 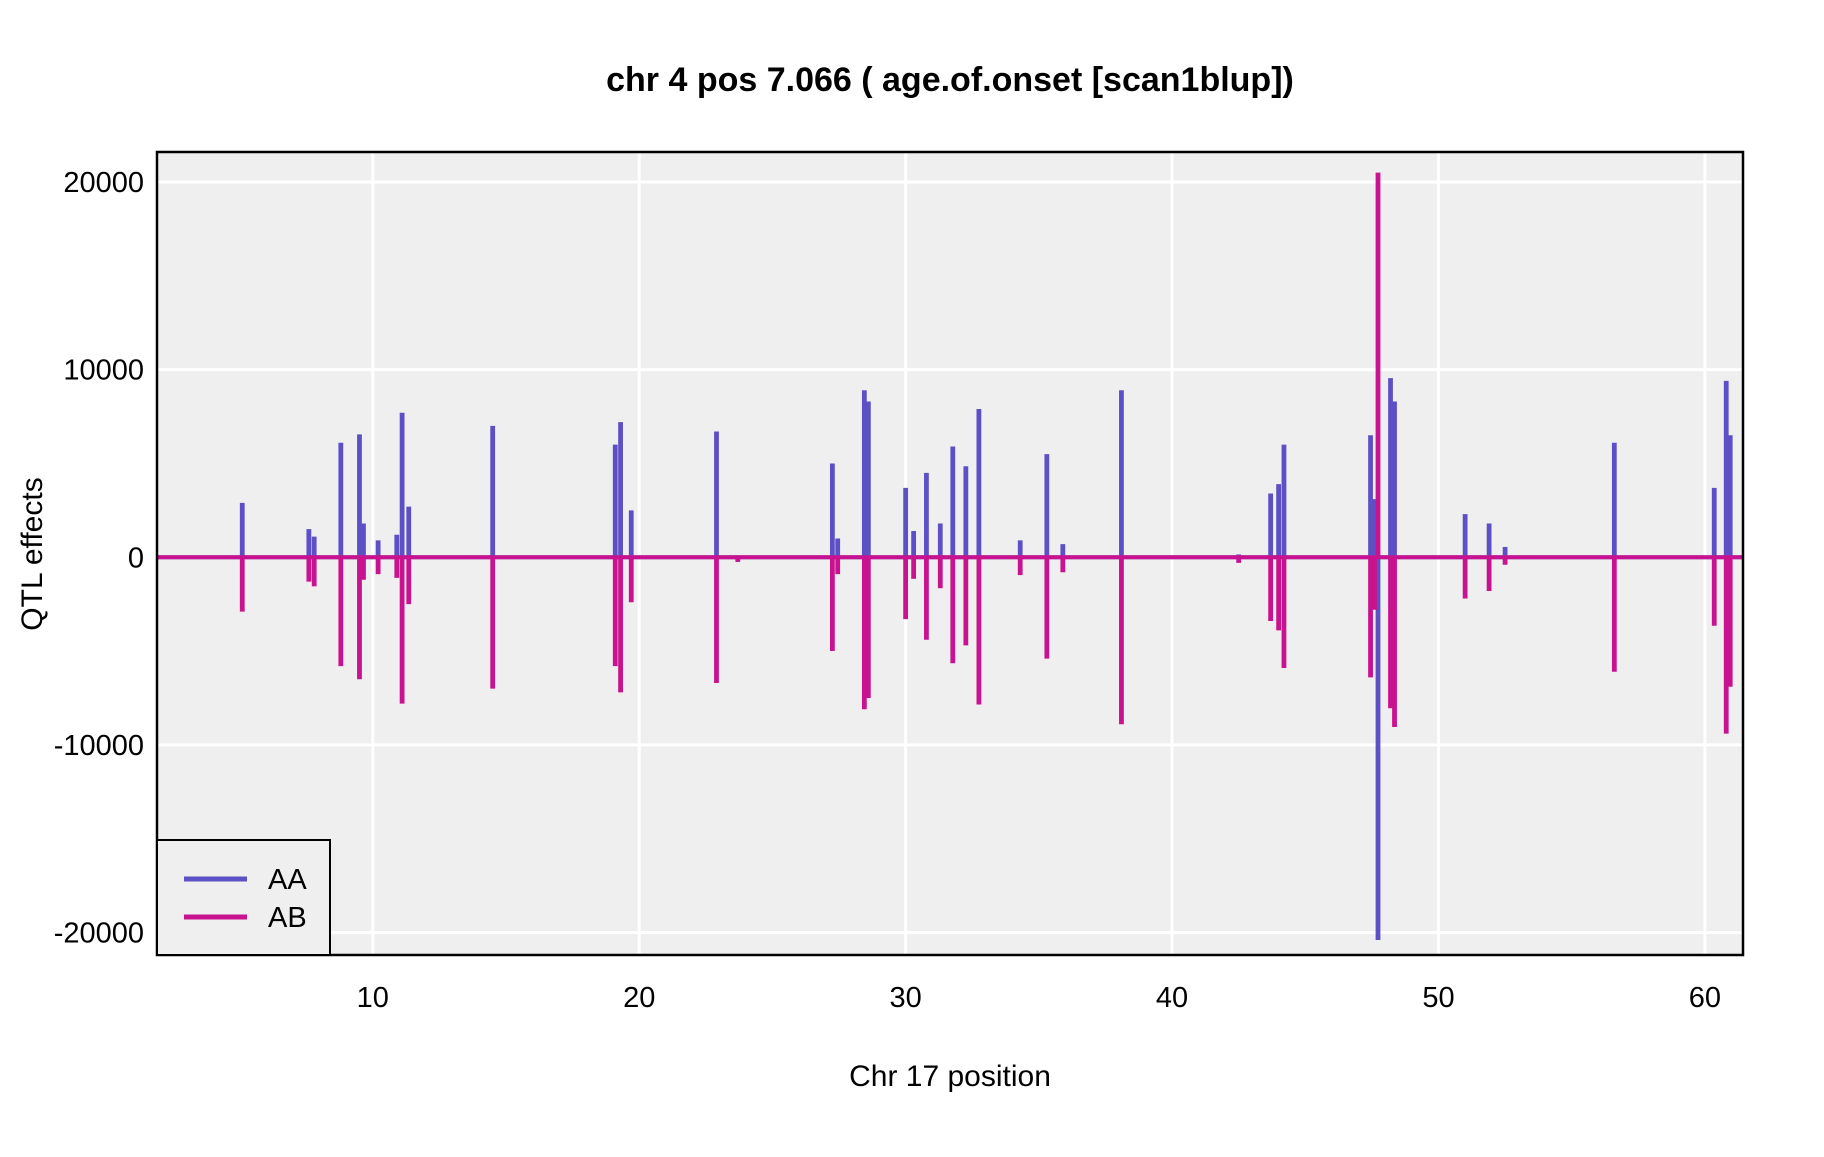 I want to click on legend-label-ab: AB, so click(x=287, y=918).